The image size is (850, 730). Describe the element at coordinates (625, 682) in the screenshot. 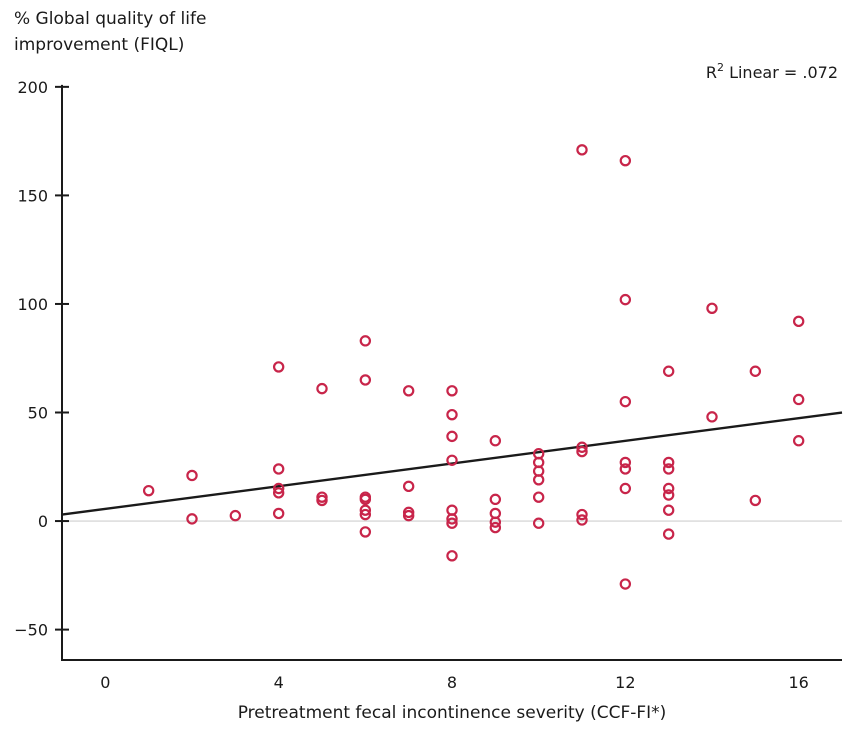

I see `x-tick-label: 12` at that location.